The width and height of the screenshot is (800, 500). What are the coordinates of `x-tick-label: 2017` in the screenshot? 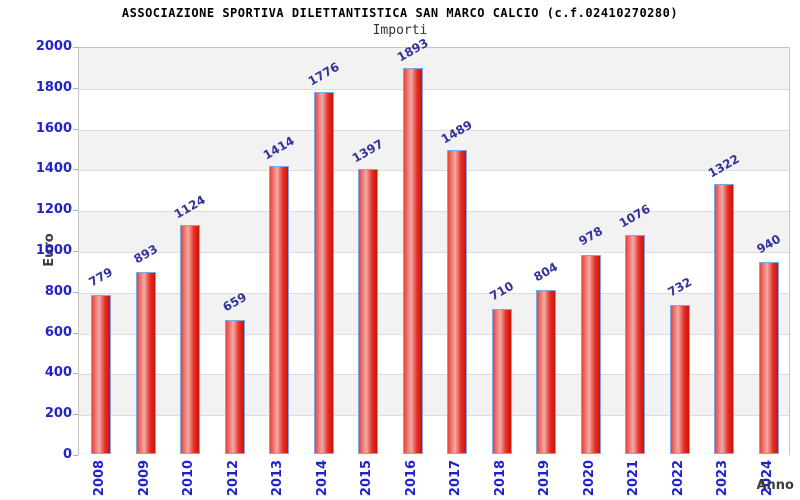 It's located at (456, 478).